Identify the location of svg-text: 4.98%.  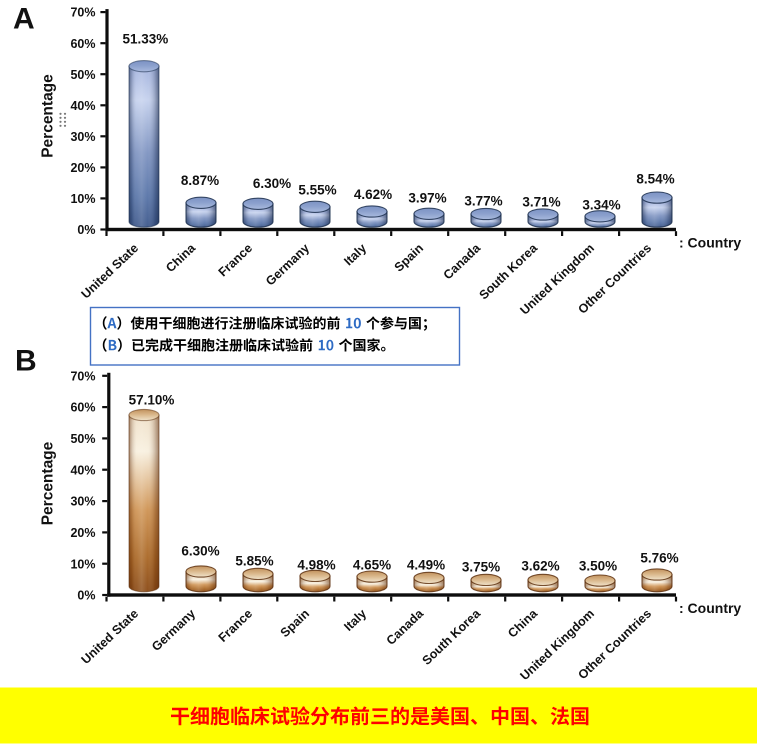
(316, 565).